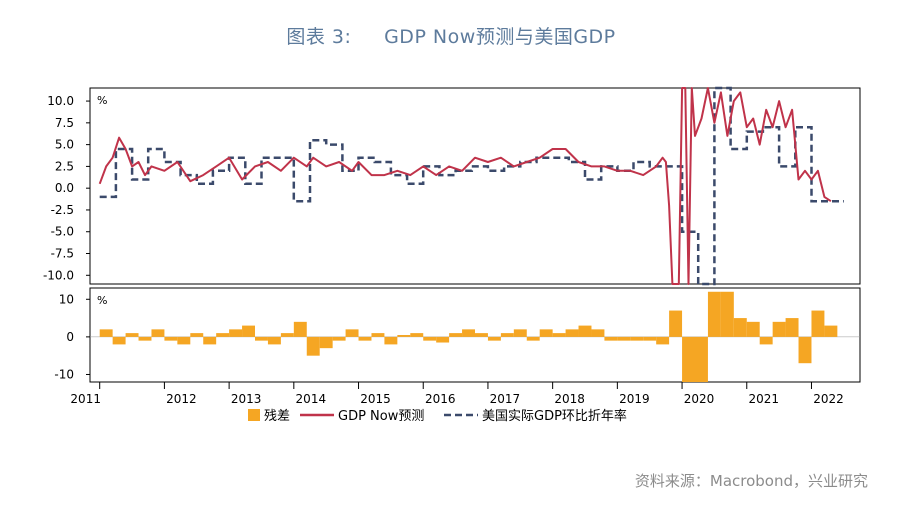 Image resolution: width=902 pixels, height=517 pixels. I want to click on bottom-y-tick-label: 0, so click(70, 337).